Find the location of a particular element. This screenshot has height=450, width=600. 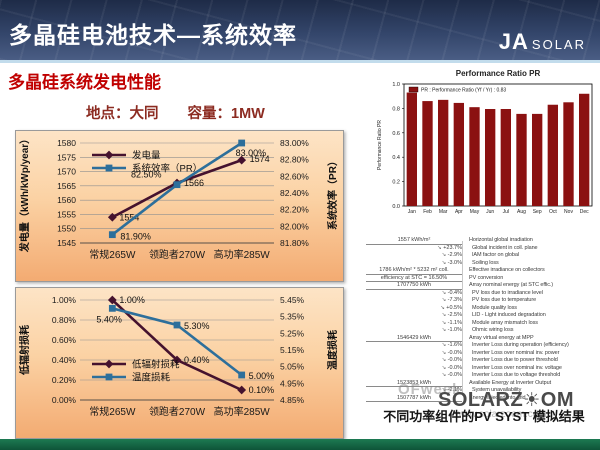

svg-text: 81.80% is located at coordinates (294, 243).